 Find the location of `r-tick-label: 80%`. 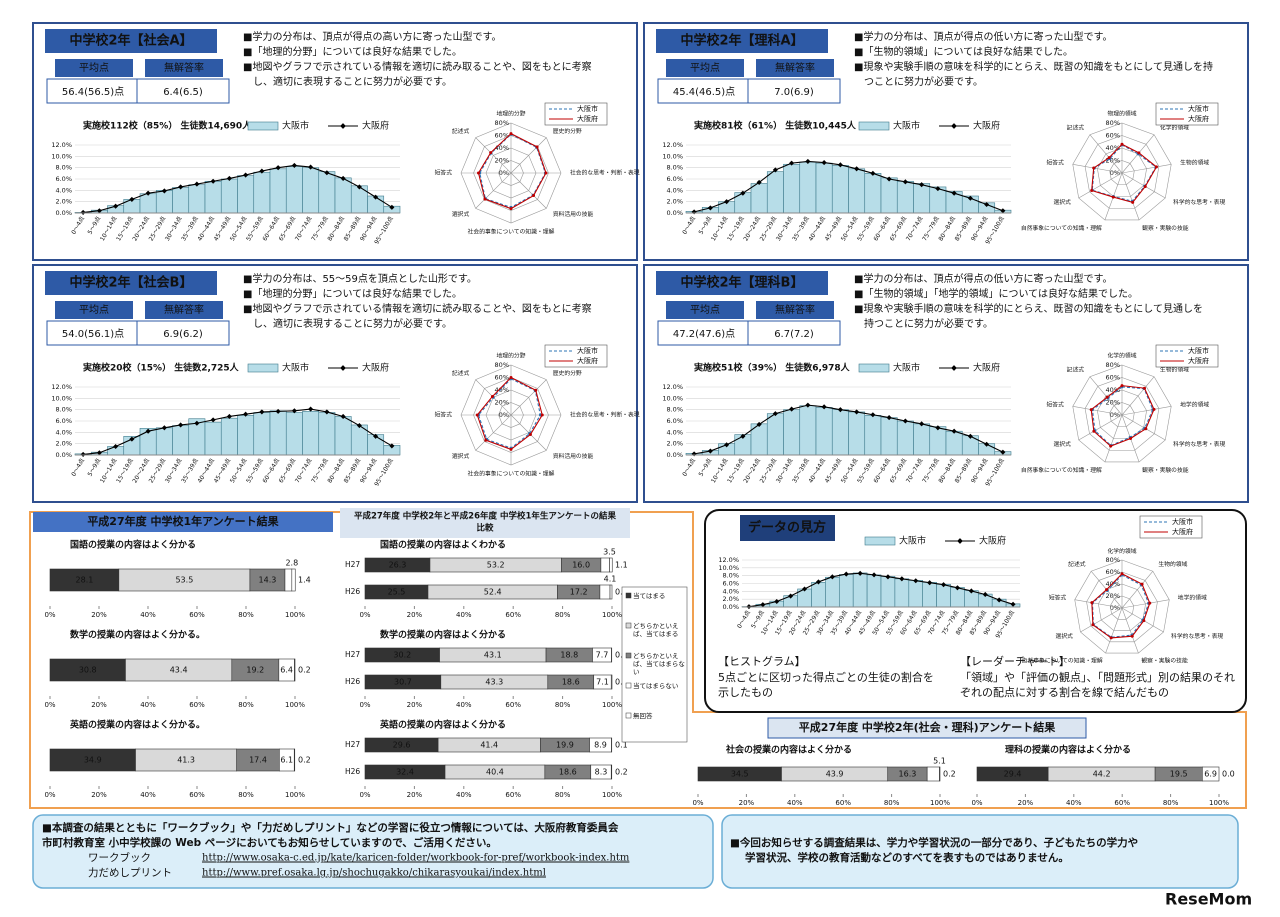

r-tick-label: 80% is located at coordinates (1113, 123).